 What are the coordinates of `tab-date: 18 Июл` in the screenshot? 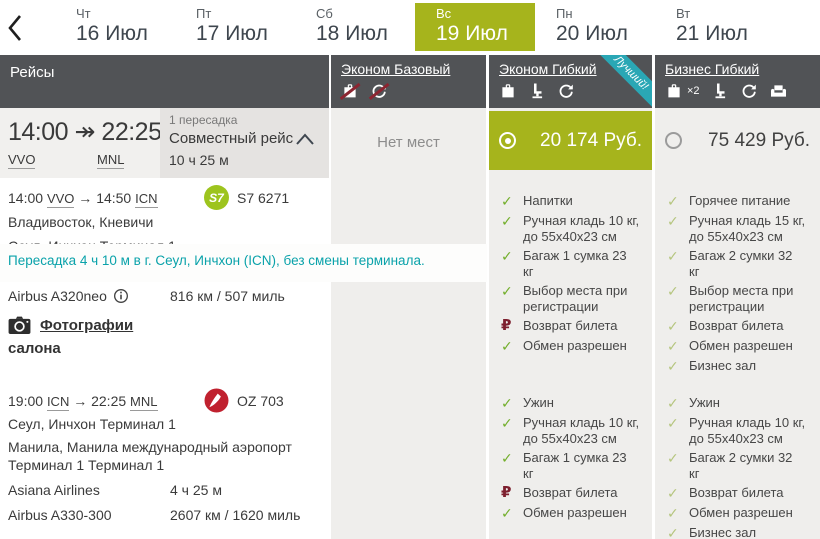 It's located at (352, 33).